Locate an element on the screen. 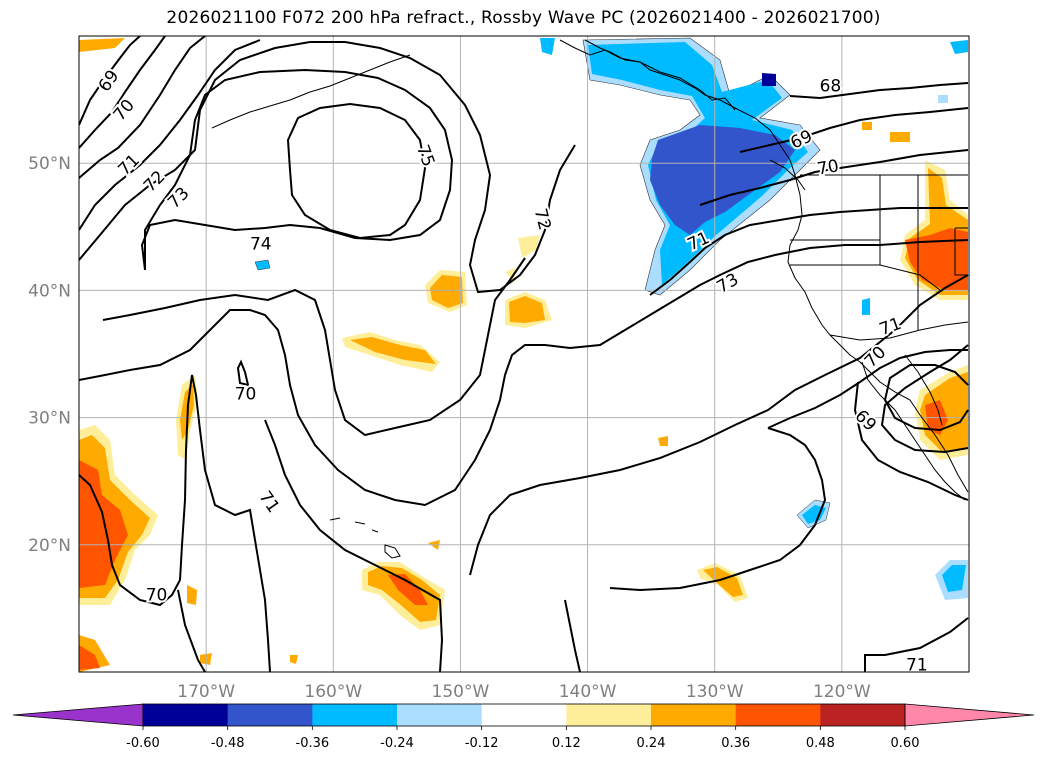 The image size is (1047, 765). colorbar-tick-label: 0.60 is located at coordinates (905, 743).